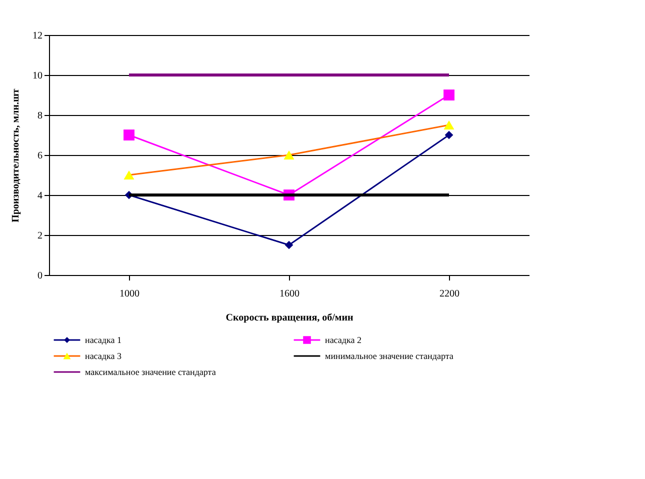 Image resolution: width=645 pixels, height=479 pixels. What do you see at coordinates (450, 294) in the screenshot?
I see `x-tick-label: 2200` at bounding box center [450, 294].